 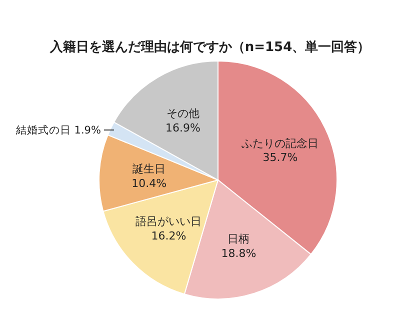 I want to click on data-label: 18.8%, so click(x=238, y=253).